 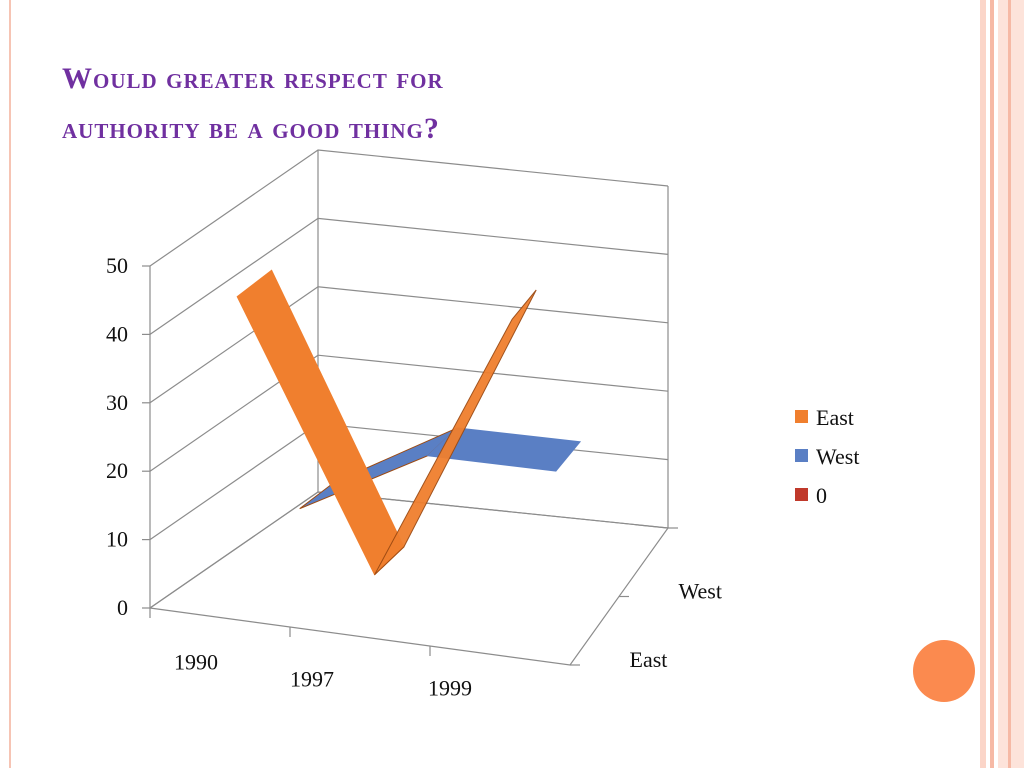 What do you see at coordinates (117, 333) in the screenshot?
I see `y-tick-label: 40` at bounding box center [117, 333].